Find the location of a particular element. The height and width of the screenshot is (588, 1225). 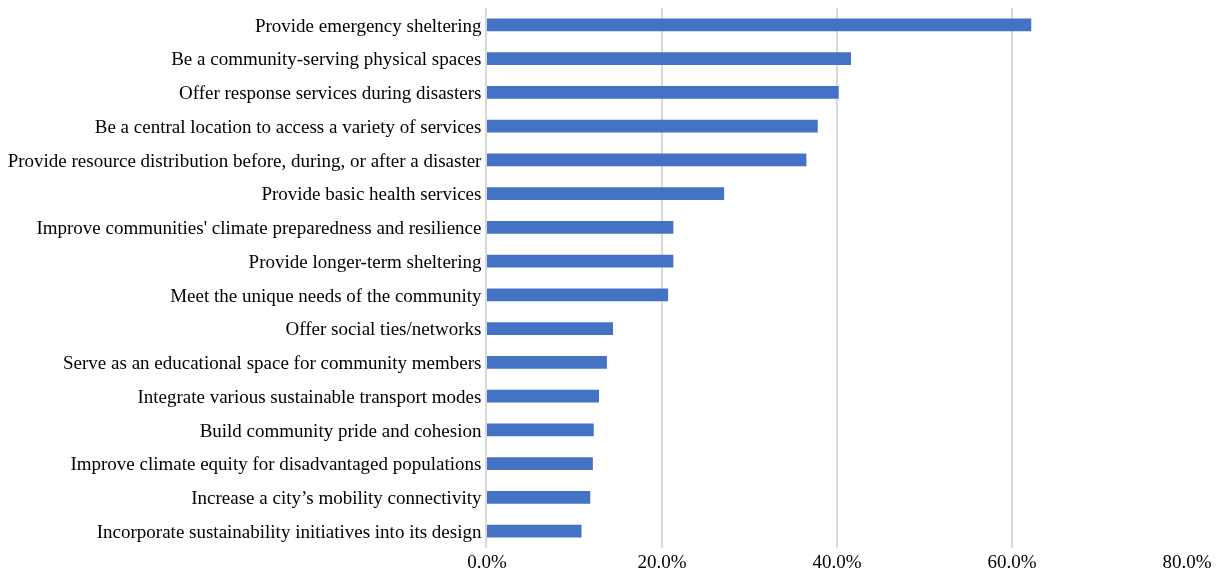

y-tick-label: Increase a city’s mobility connectivity is located at coordinates (336, 498).